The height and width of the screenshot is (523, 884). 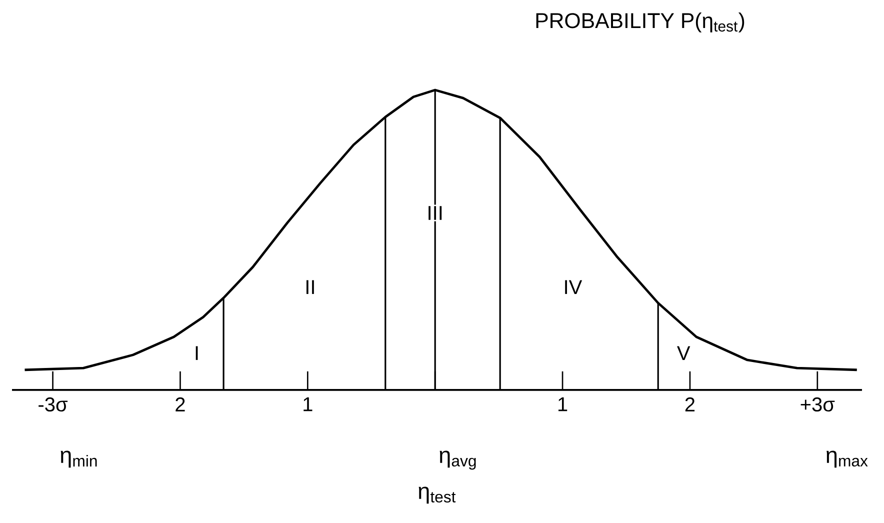 I want to click on text: η$_{avg}$, so click(x=458, y=460).